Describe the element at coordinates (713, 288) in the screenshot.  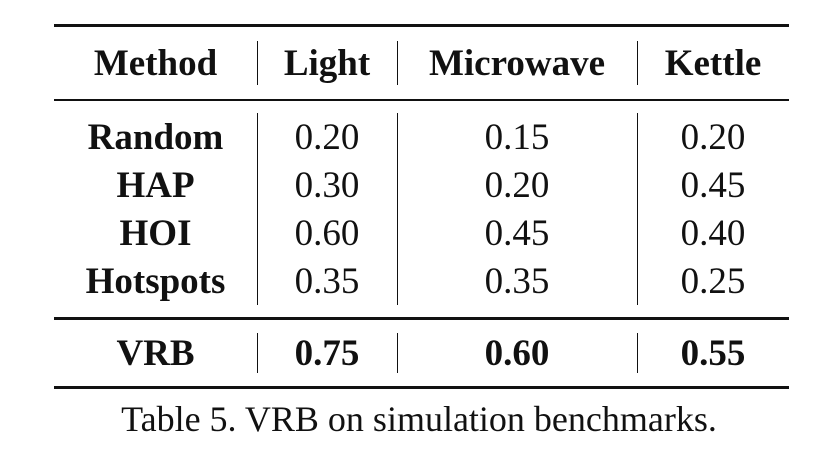
I see `kettle-cell: 0.25` at that location.